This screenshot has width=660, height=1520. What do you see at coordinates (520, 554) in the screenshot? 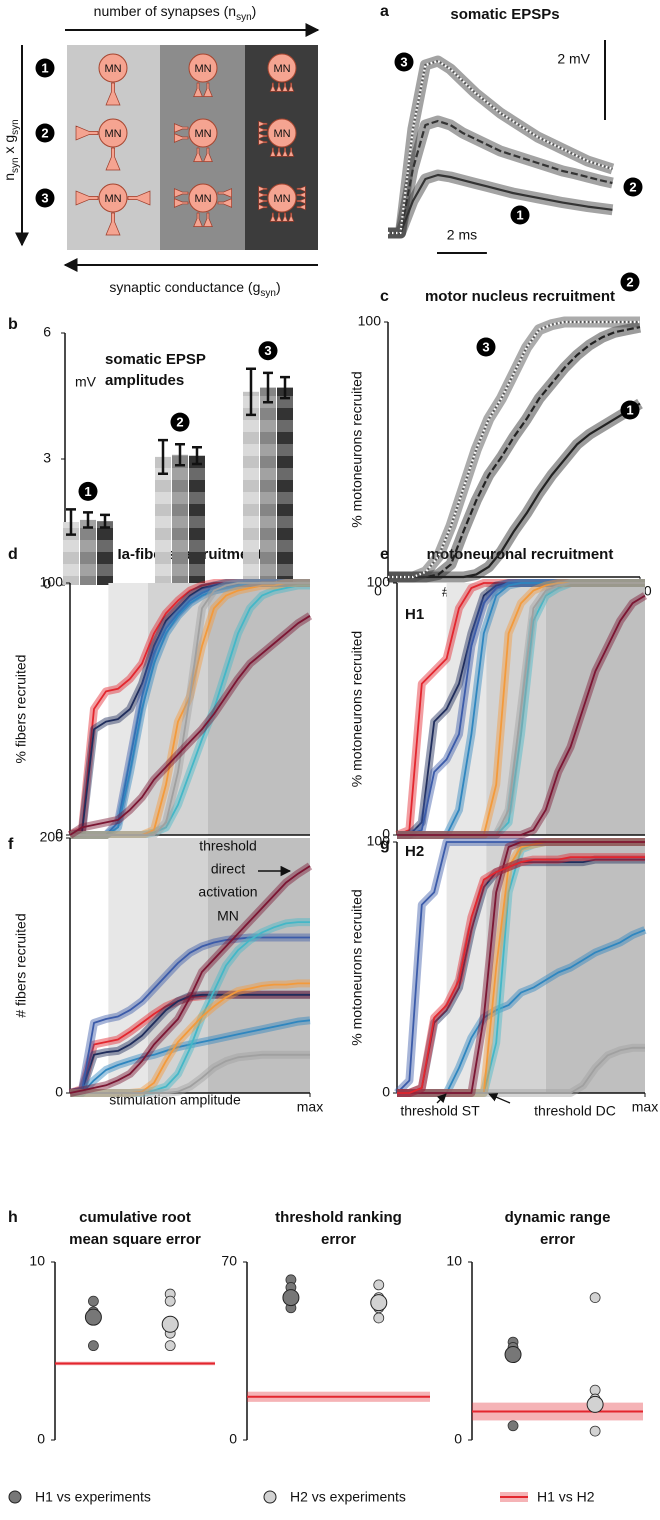
I see `chart-title: motoneuronal recruitment` at bounding box center [520, 554].